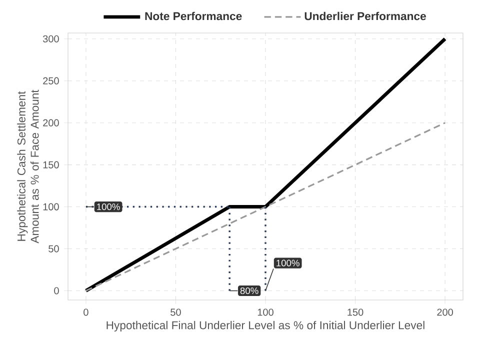 Image resolution: width=480 pixels, height=360 pixels. Describe the element at coordinates (265, 326) in the screenshot. I see `x-axis-title: Hypothetical Final Underlier Level as % of Initial Underlier Level` at that location.